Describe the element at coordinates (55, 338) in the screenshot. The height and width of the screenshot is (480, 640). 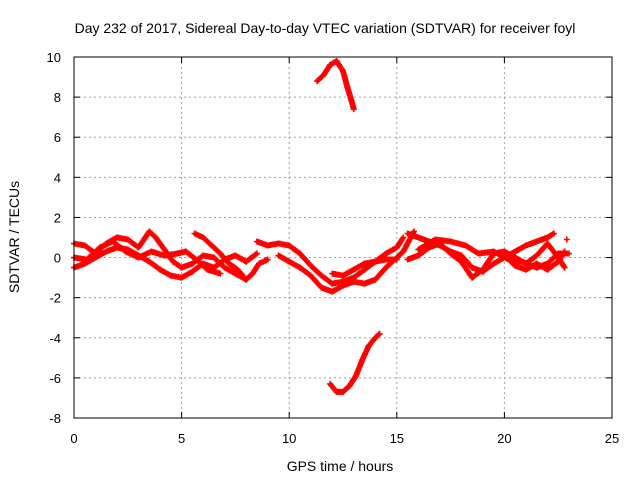
I see `y-tick-label: -4` at that location.